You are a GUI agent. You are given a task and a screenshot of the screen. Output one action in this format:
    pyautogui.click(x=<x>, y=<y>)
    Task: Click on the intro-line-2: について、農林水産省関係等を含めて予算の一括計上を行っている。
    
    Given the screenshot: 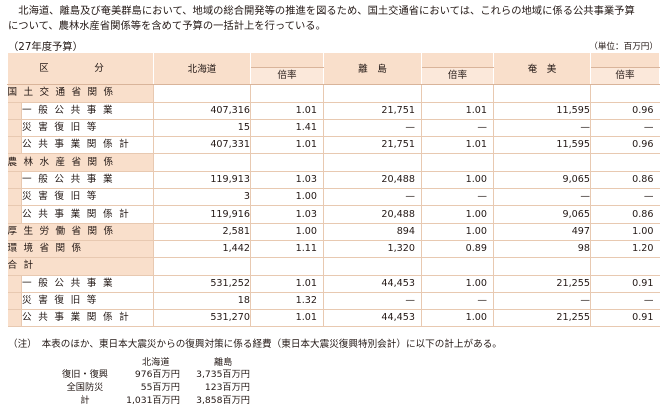 What is the action you would take?
    pyautogui.click(x=167, y=26)
    